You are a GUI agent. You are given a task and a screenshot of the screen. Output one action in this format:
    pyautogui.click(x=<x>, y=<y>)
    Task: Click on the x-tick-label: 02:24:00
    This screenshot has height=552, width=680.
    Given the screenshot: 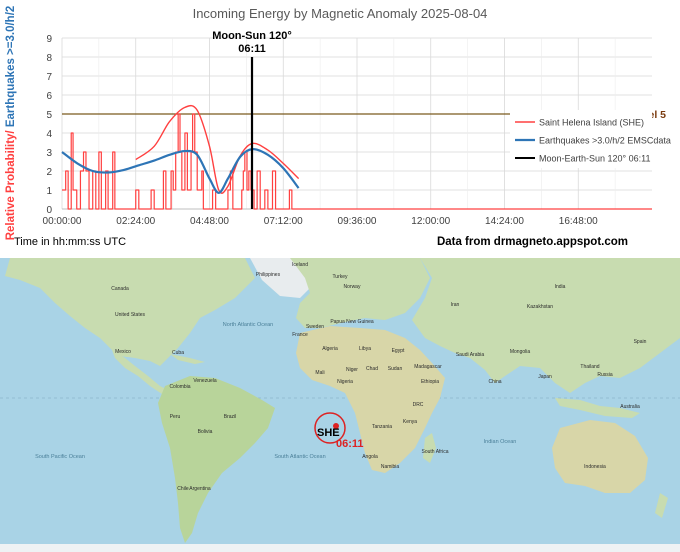 What is the action you would take?
    pyautogui.click(x=135, y=221)
    